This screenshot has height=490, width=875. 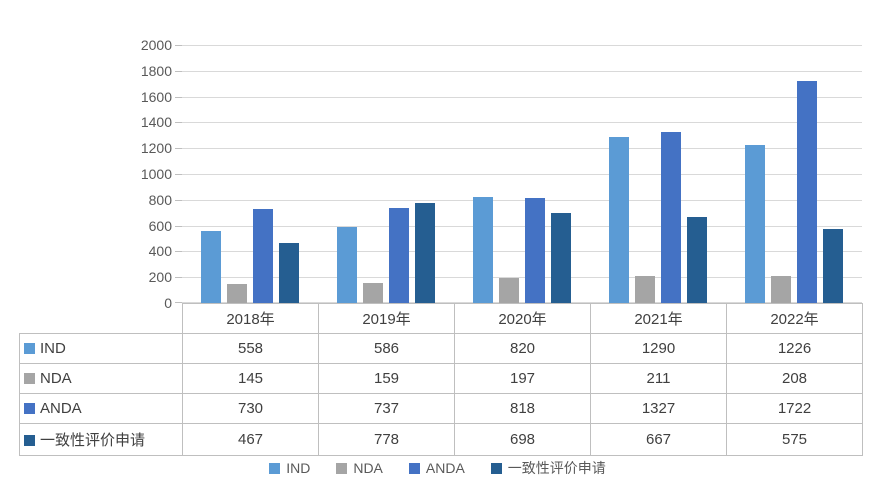 I want to click on table-header-row: 2018年 2019年 2020年 2021年 2022年, so click(x=441, y=318).